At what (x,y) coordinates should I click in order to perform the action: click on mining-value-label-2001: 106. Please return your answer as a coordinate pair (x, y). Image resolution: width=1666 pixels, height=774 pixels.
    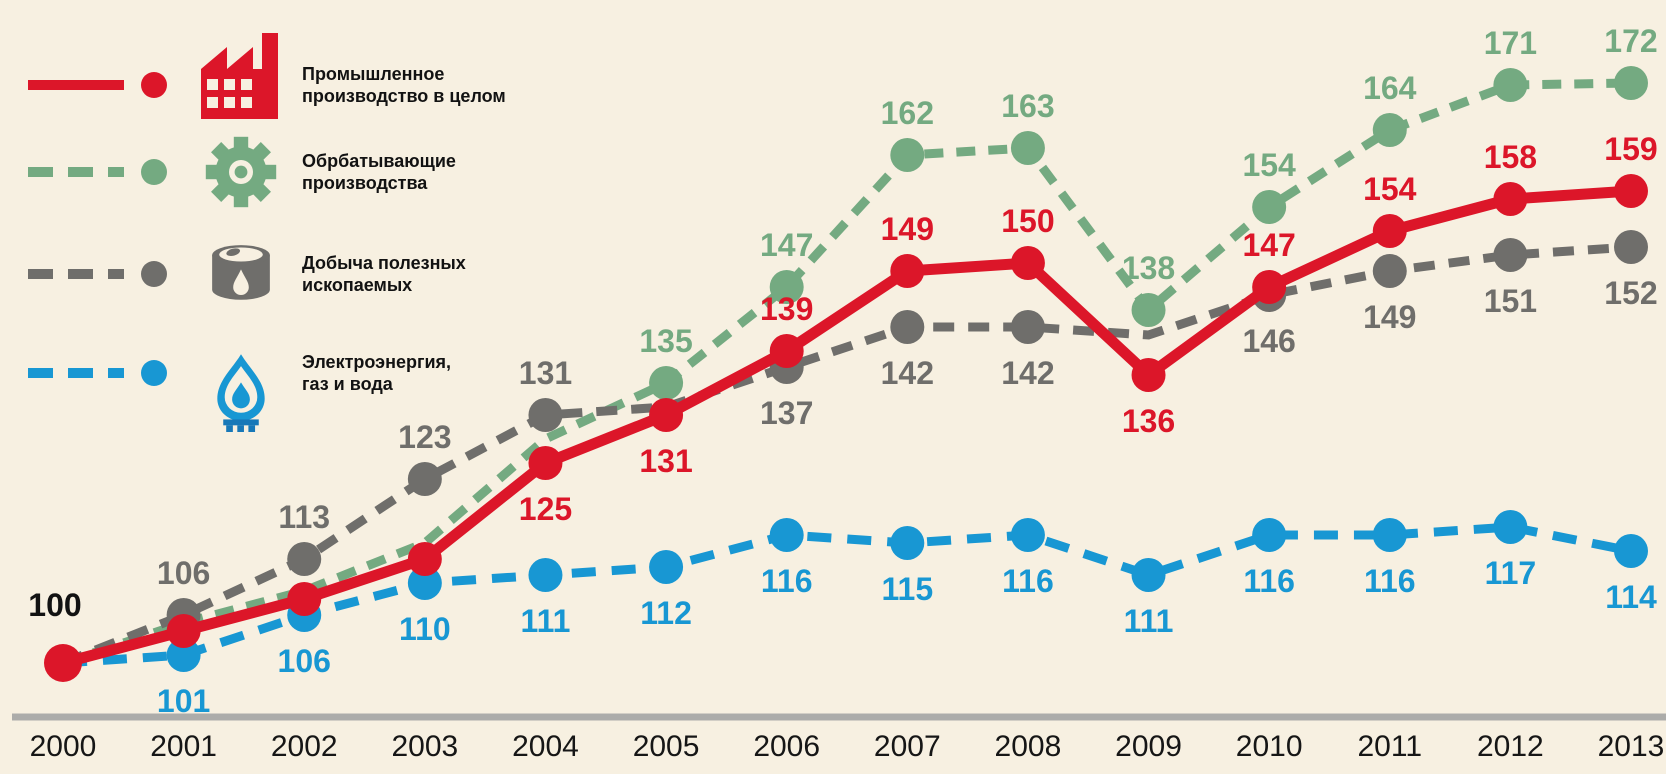
    Looking at the image, I should click on (183, 573).